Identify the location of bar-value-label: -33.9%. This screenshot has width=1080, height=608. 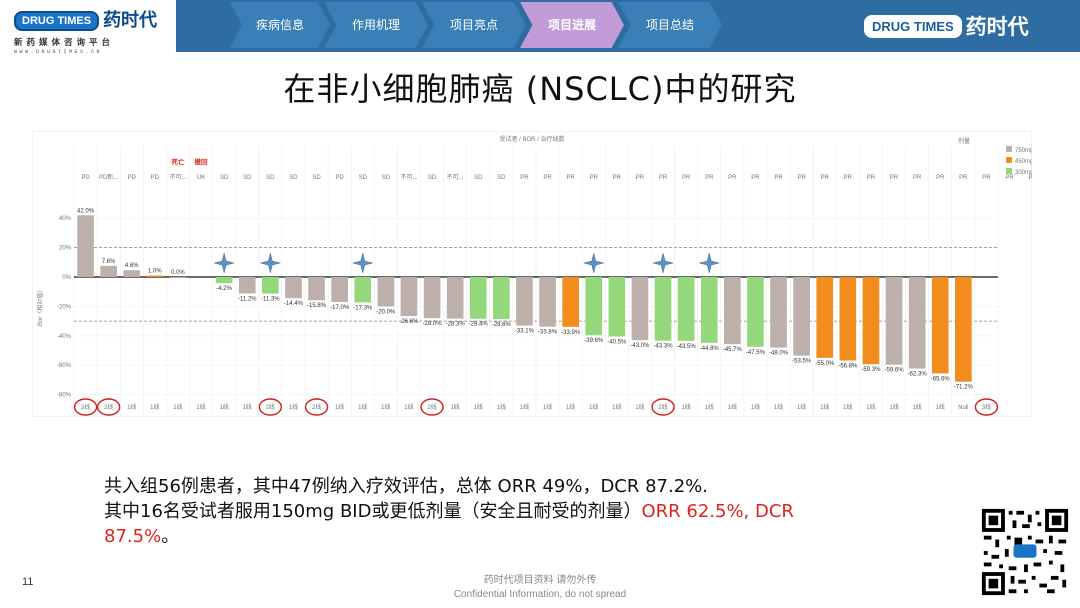
(571, 333).